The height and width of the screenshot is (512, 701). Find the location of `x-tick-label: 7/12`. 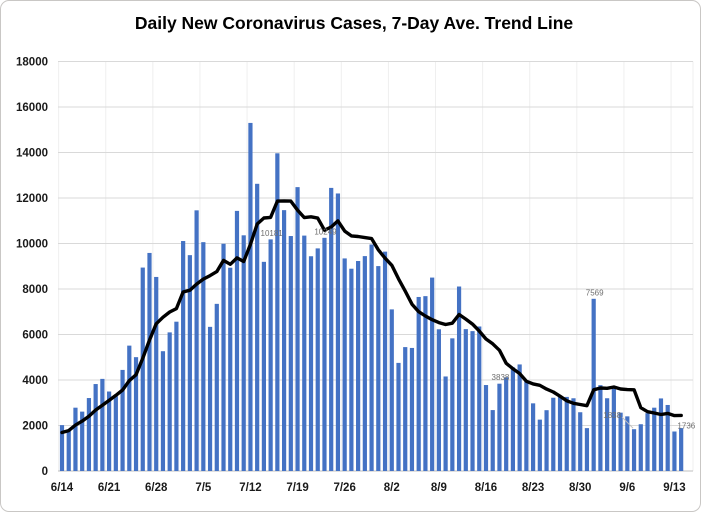

x-tick-label: 7/12 is located at coordinates (250, 488).